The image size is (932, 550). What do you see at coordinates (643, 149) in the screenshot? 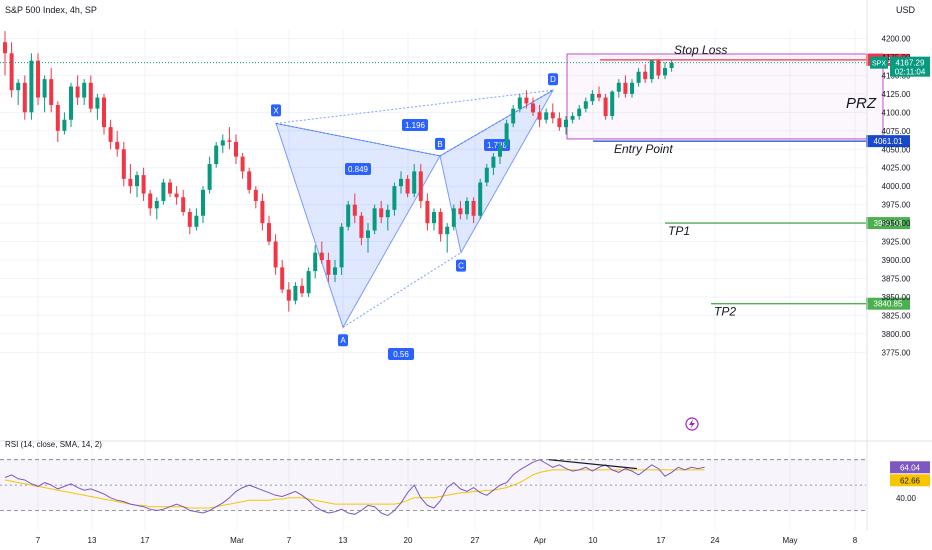
I see `level-name: Entry Point` at bounding box center [643, 149].